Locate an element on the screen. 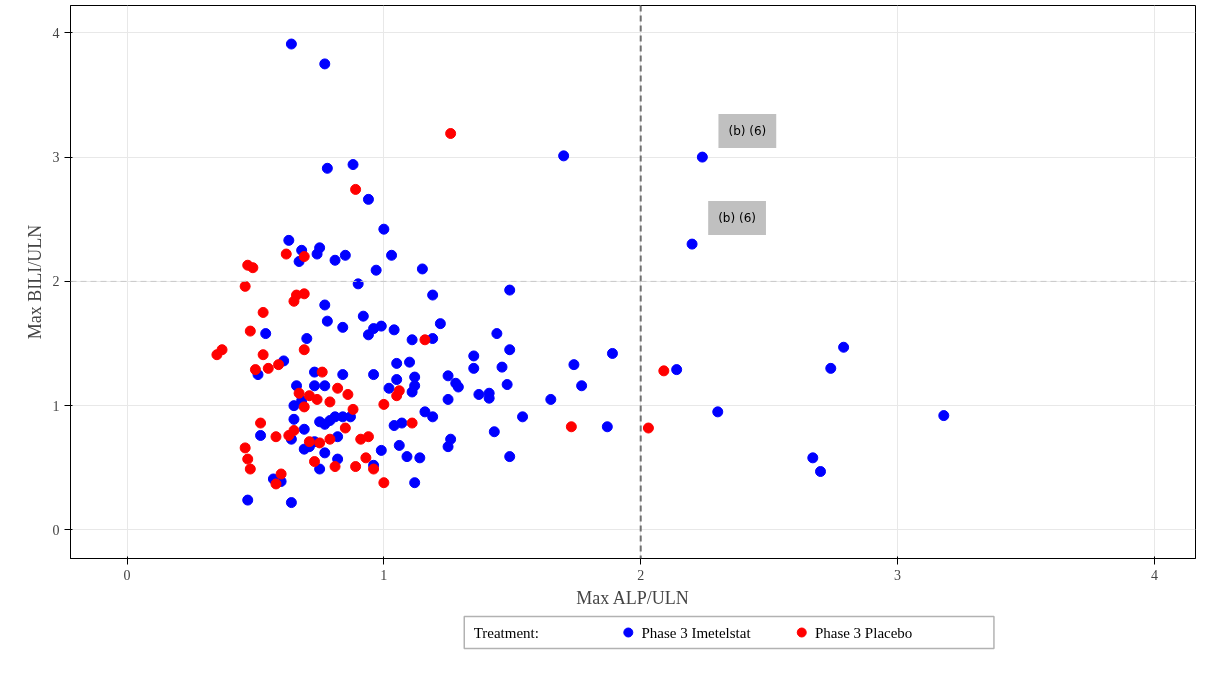 The height and width of the screenshot is (686, 1207). y-tick-label: 2 is located at coordinates (56, 282).